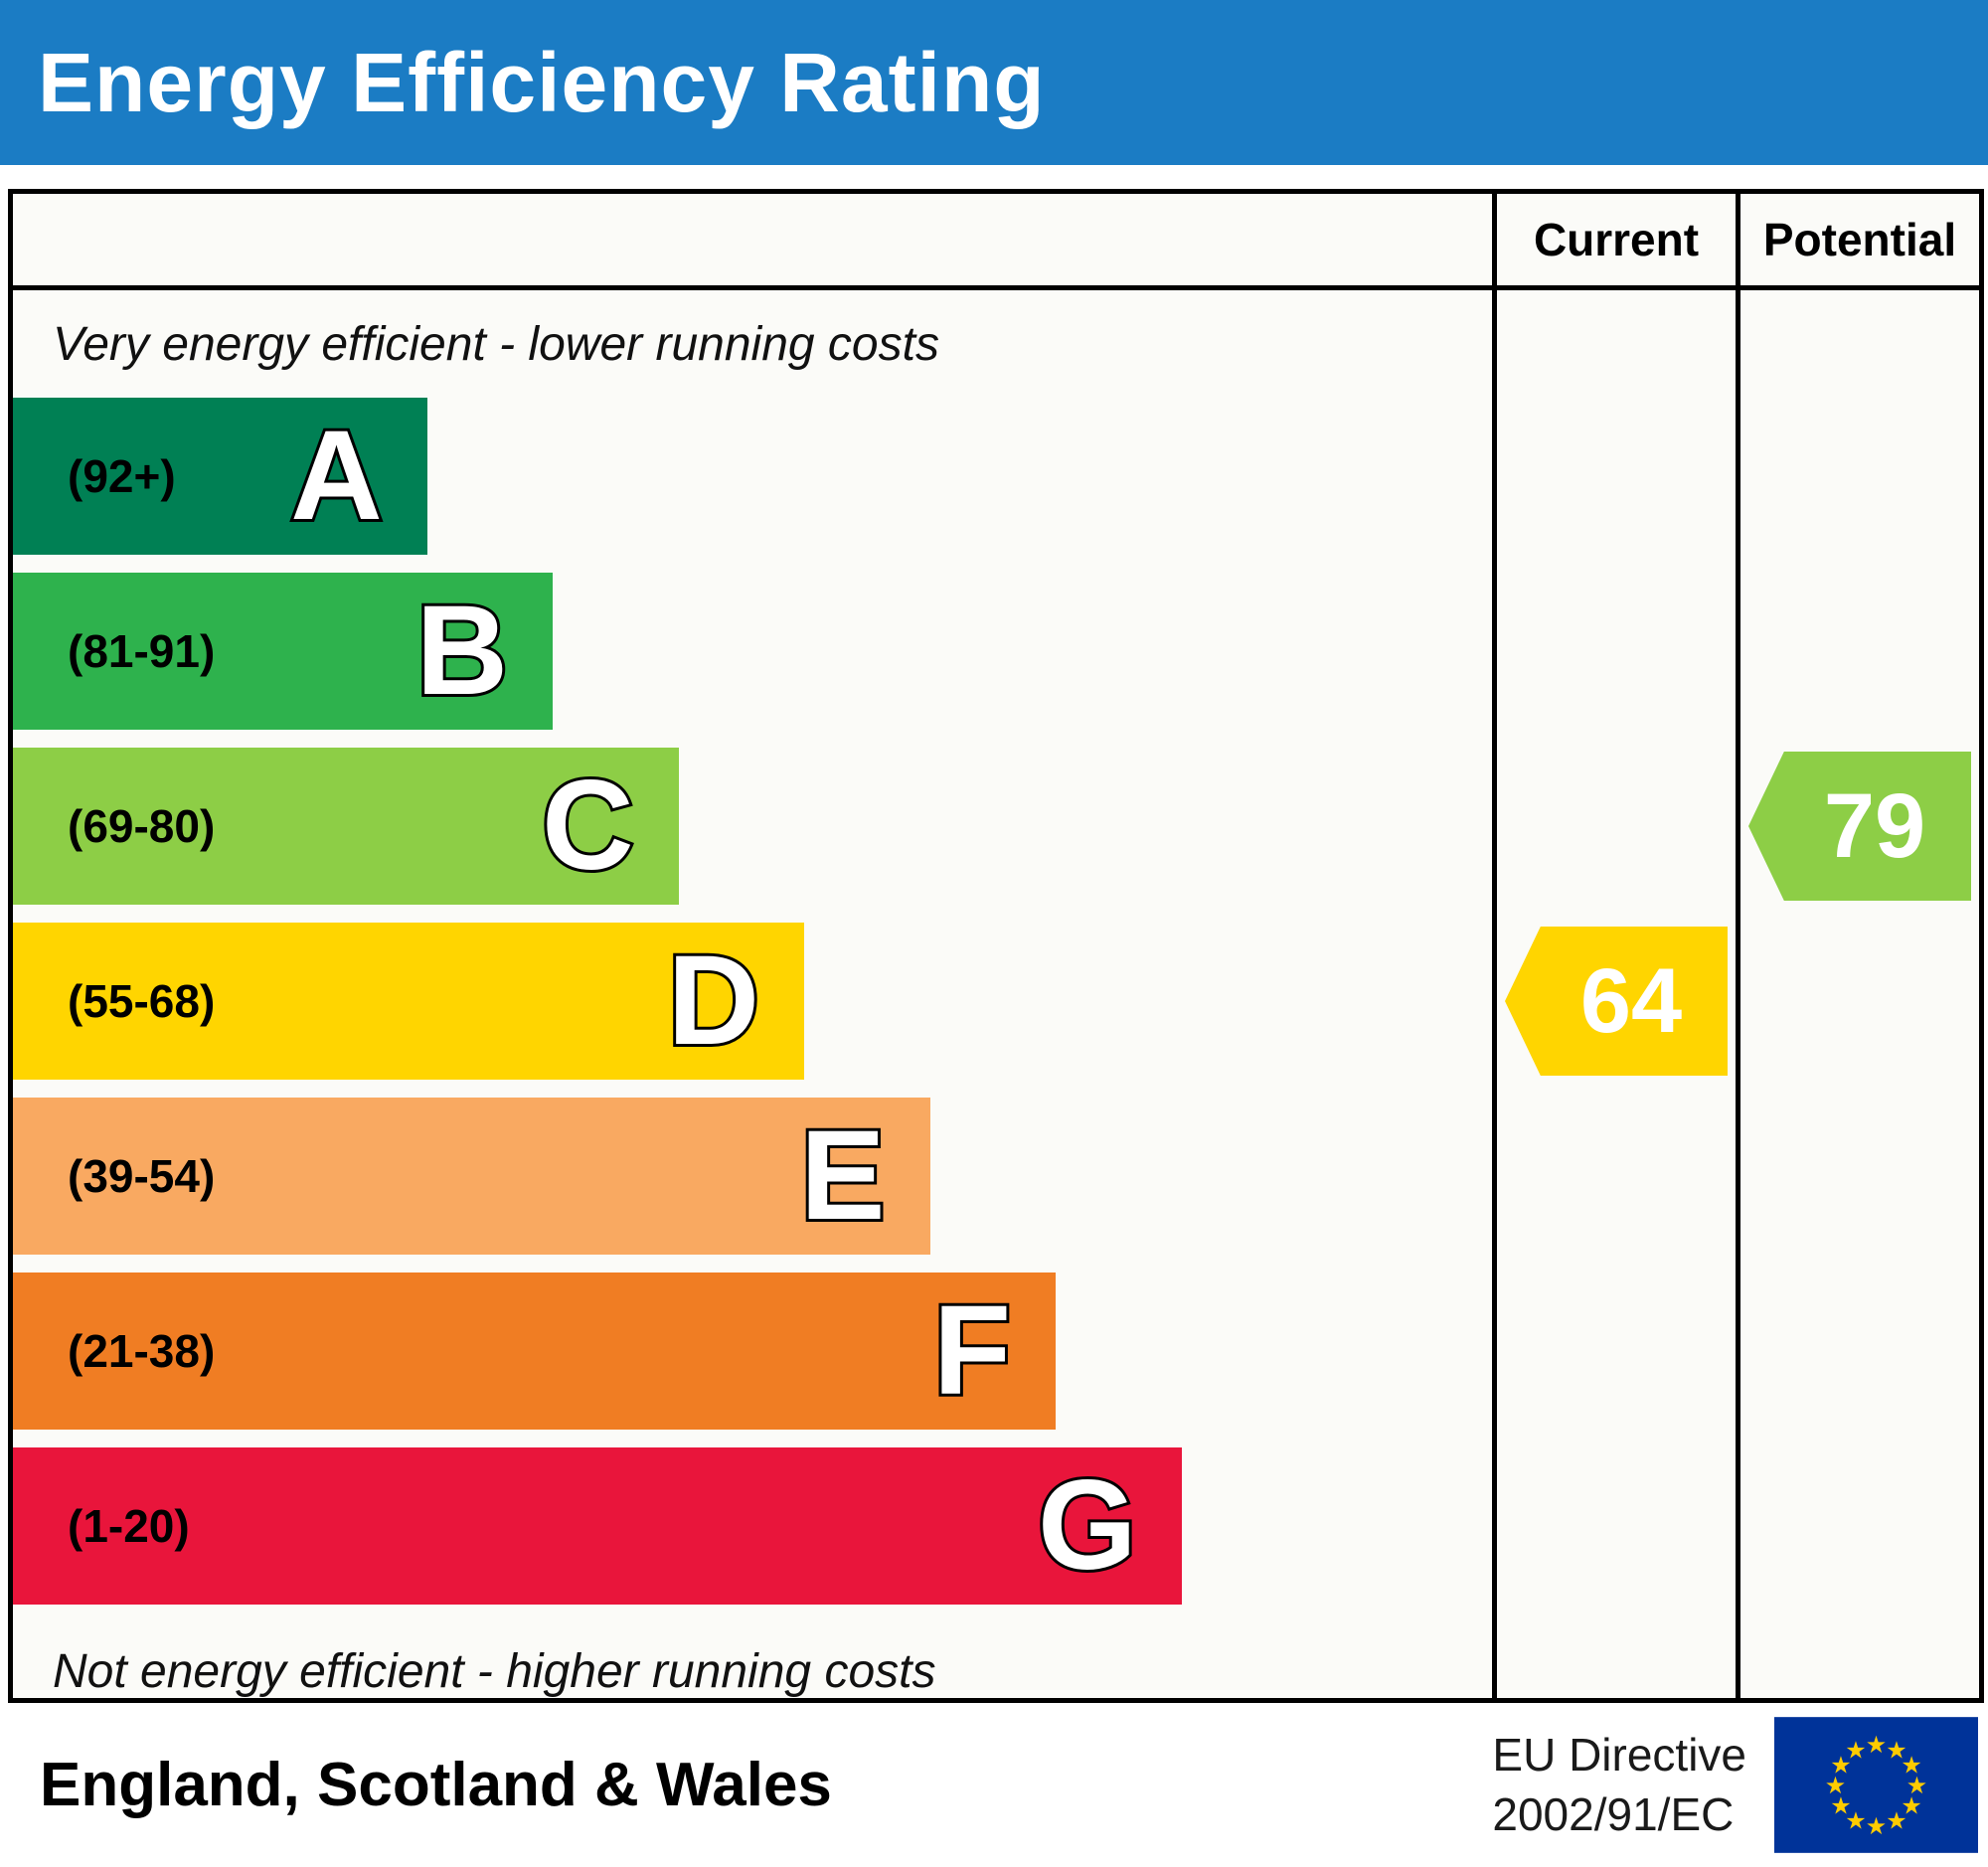 The width and height of the screenshot is (1988, 1867). Describe the element at coordinates (597, 1526) in the screenshot. I see `band-bar: (1-20) G` at that location.